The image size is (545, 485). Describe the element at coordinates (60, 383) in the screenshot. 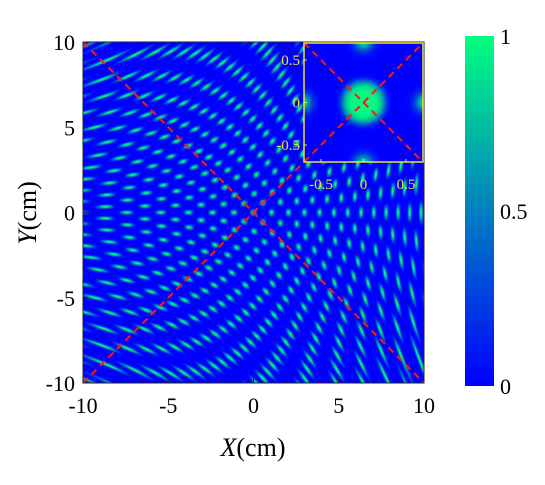

I see `y-tick-label: -10` at that location.